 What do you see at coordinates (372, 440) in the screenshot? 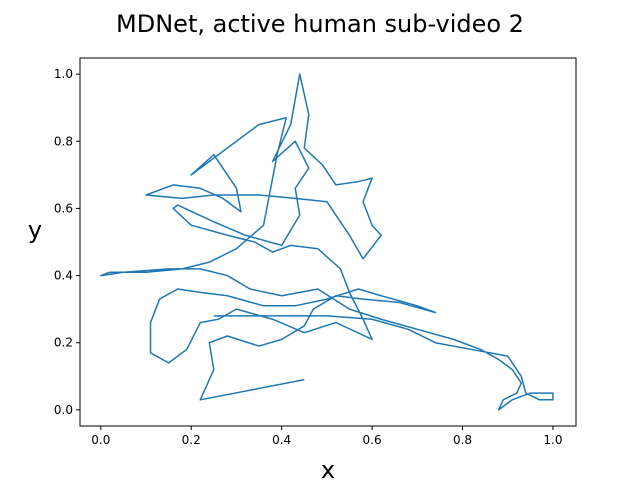
I see `x-tick-label: 0.6` at bounding box center [372, 440].